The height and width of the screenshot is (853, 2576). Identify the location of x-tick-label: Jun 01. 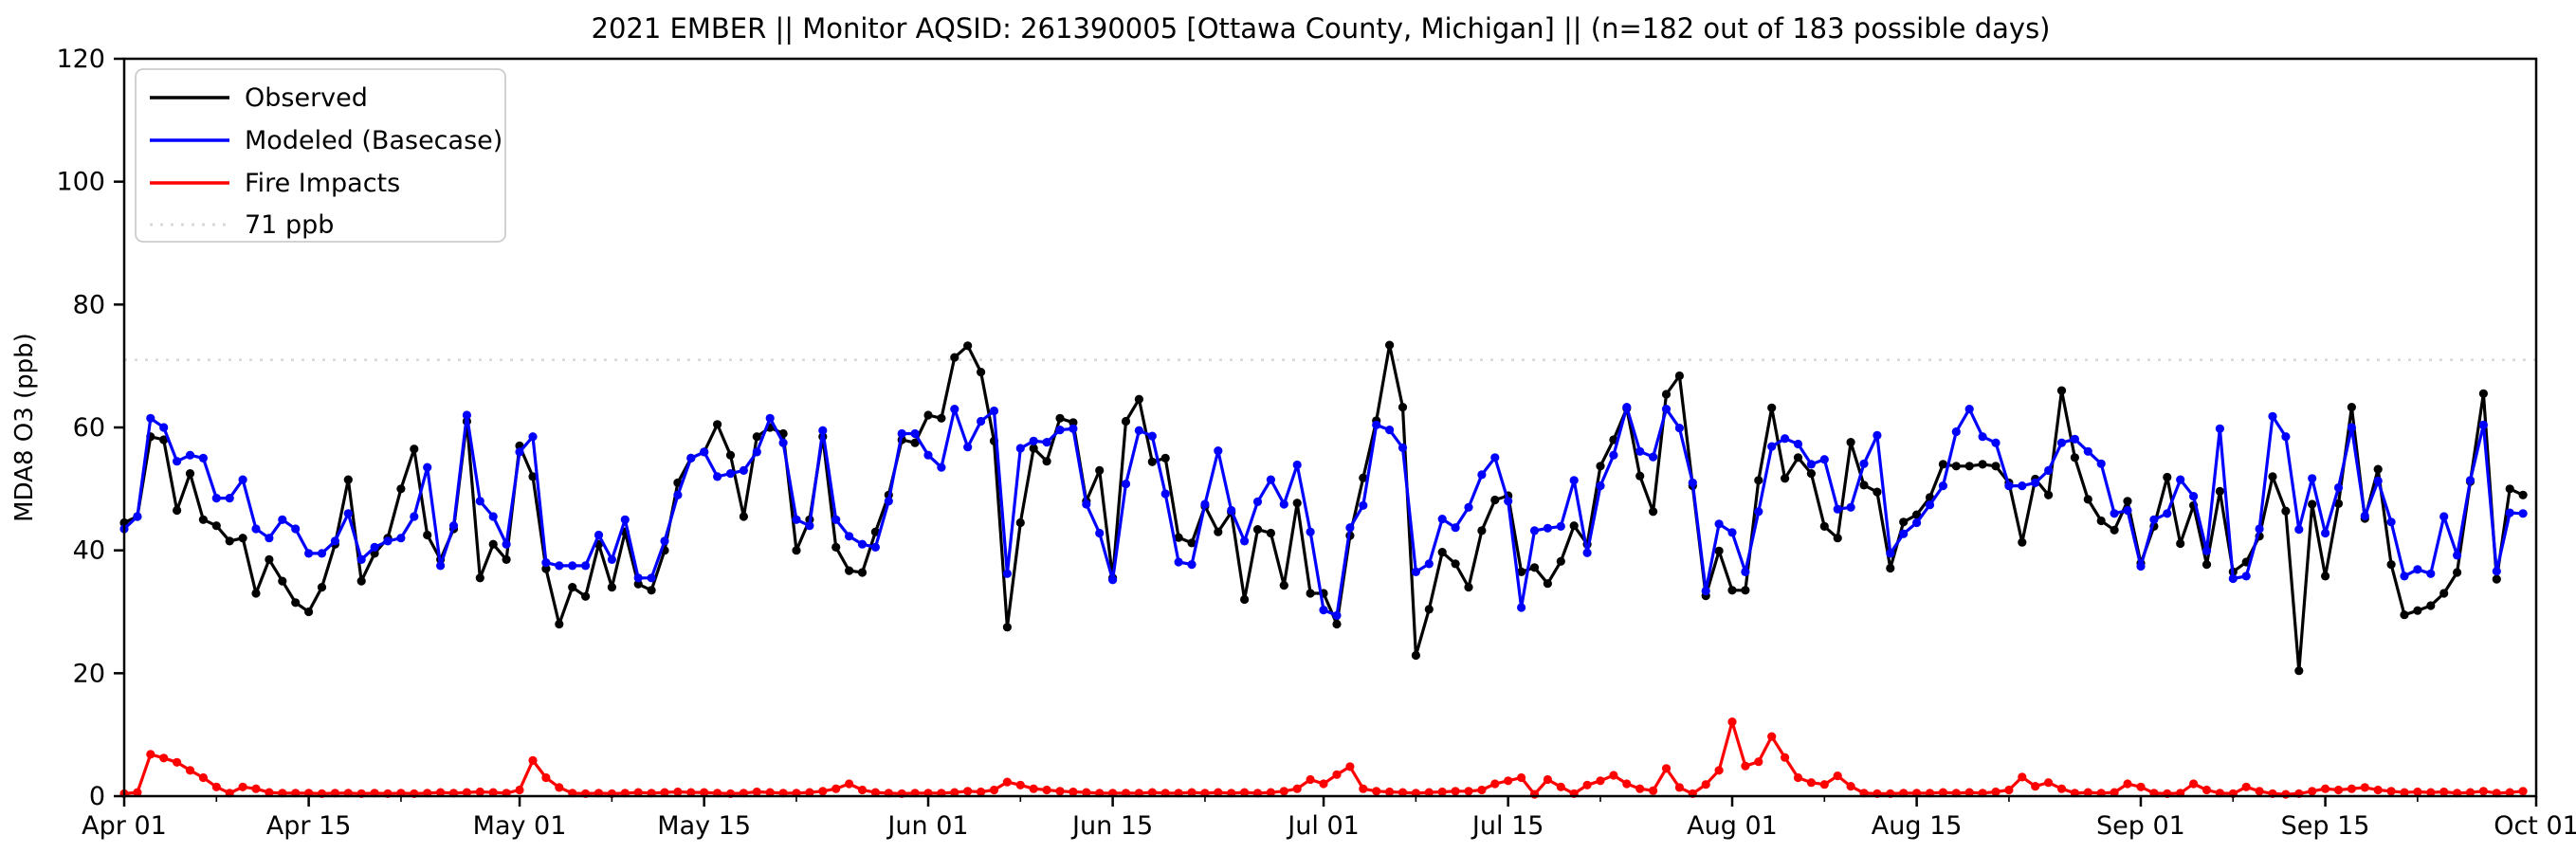
(927, 826).